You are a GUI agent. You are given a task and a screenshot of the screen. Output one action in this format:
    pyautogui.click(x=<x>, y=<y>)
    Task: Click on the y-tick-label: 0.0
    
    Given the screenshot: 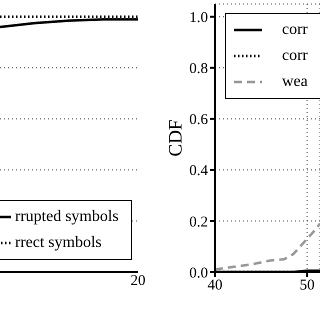 What is the action you would take?
    pyautogui.click(x=198, y=273)
    